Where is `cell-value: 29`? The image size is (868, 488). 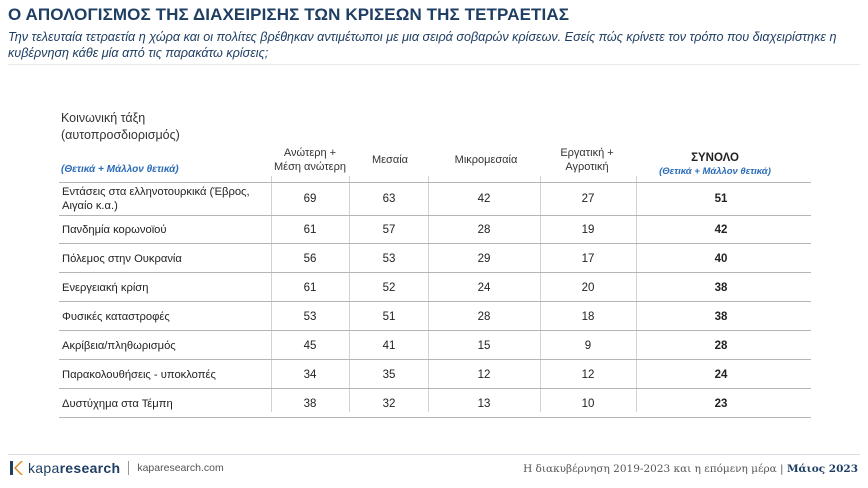 cell-value: 29 is located at coordinates (484, 259).